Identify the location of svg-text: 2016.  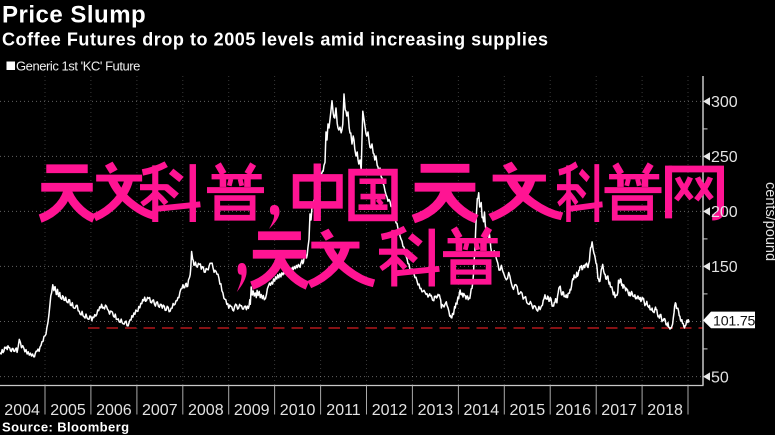
(573, 410).